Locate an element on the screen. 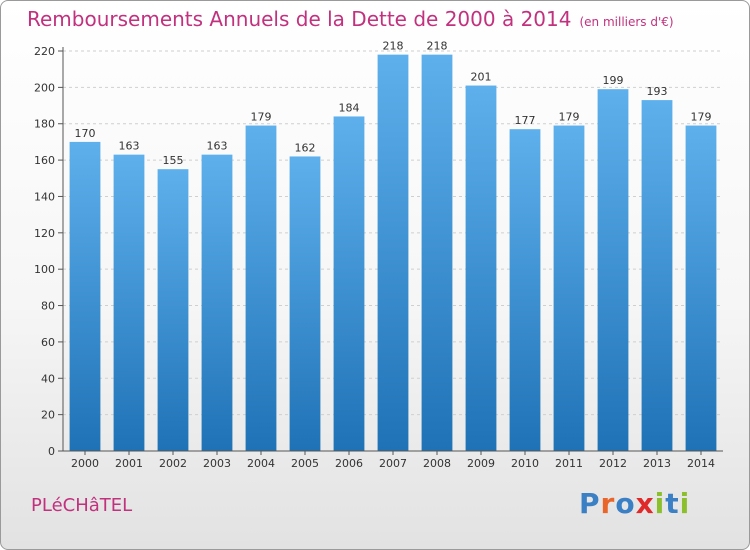 The image size is (750, 550). logo-letter: r is located at coordinates (608, 503).